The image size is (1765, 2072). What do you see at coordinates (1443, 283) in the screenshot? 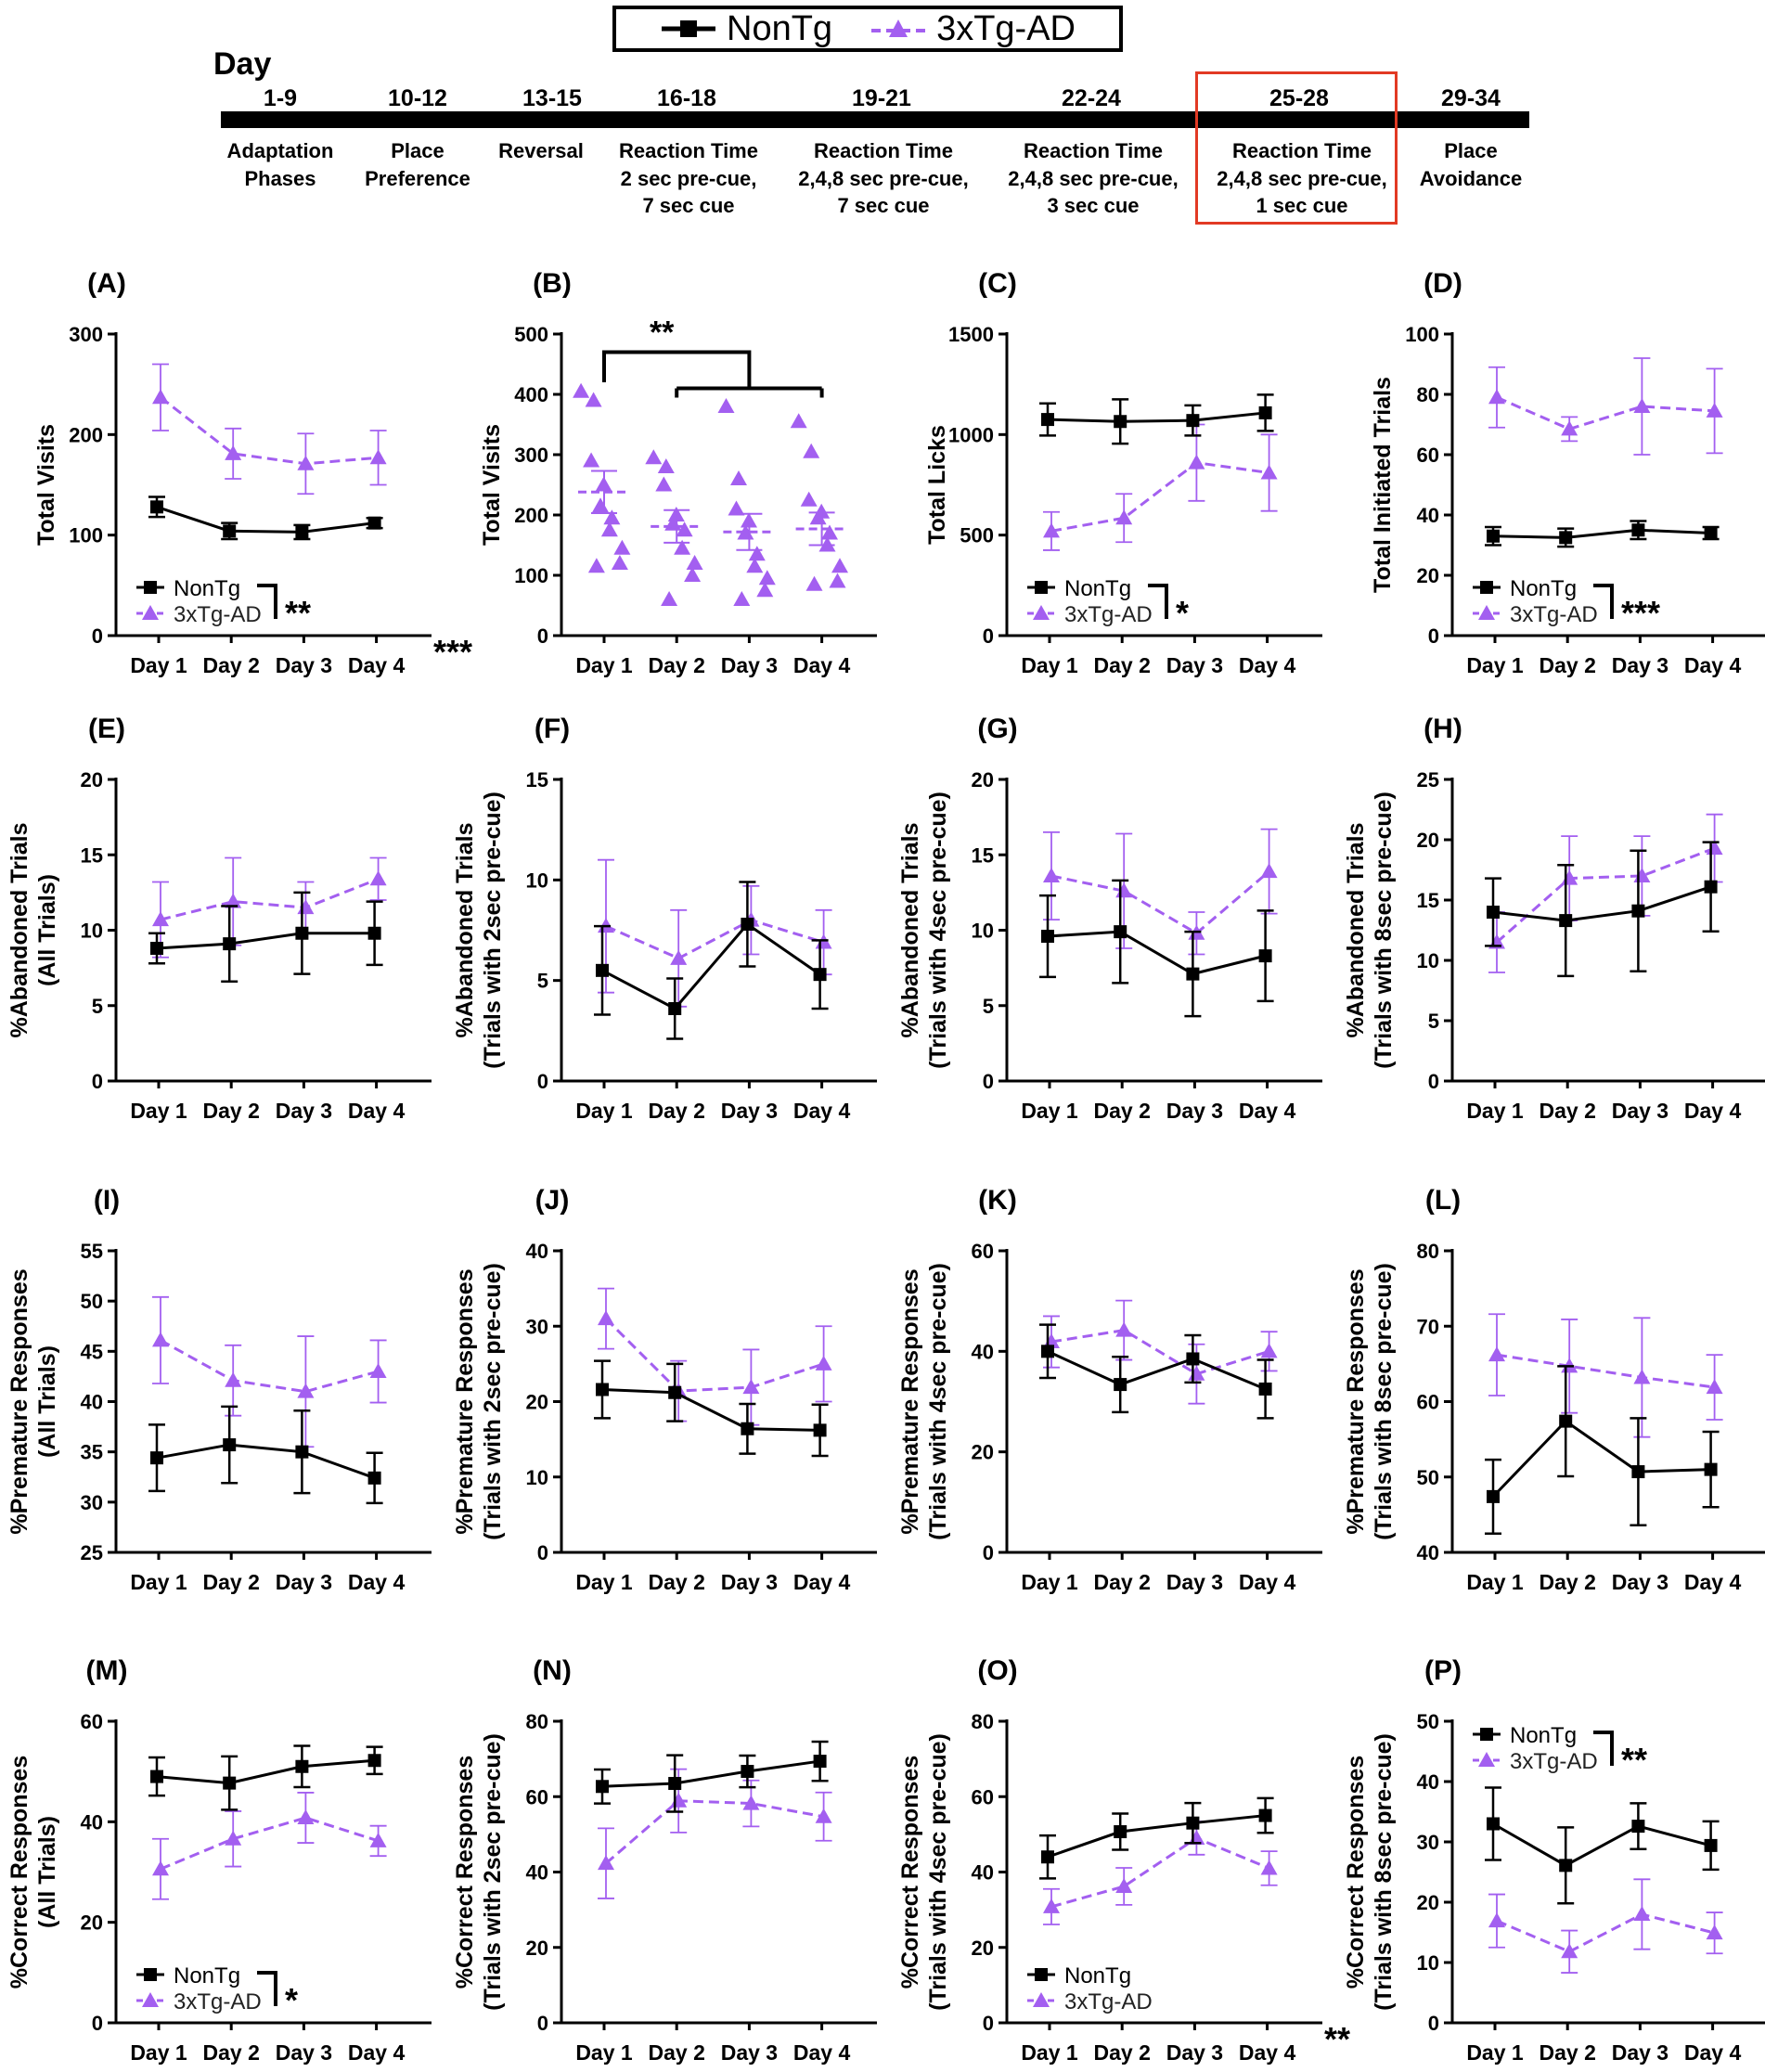
I see `panel-label: (D)` at bounding box center [1443, 283].